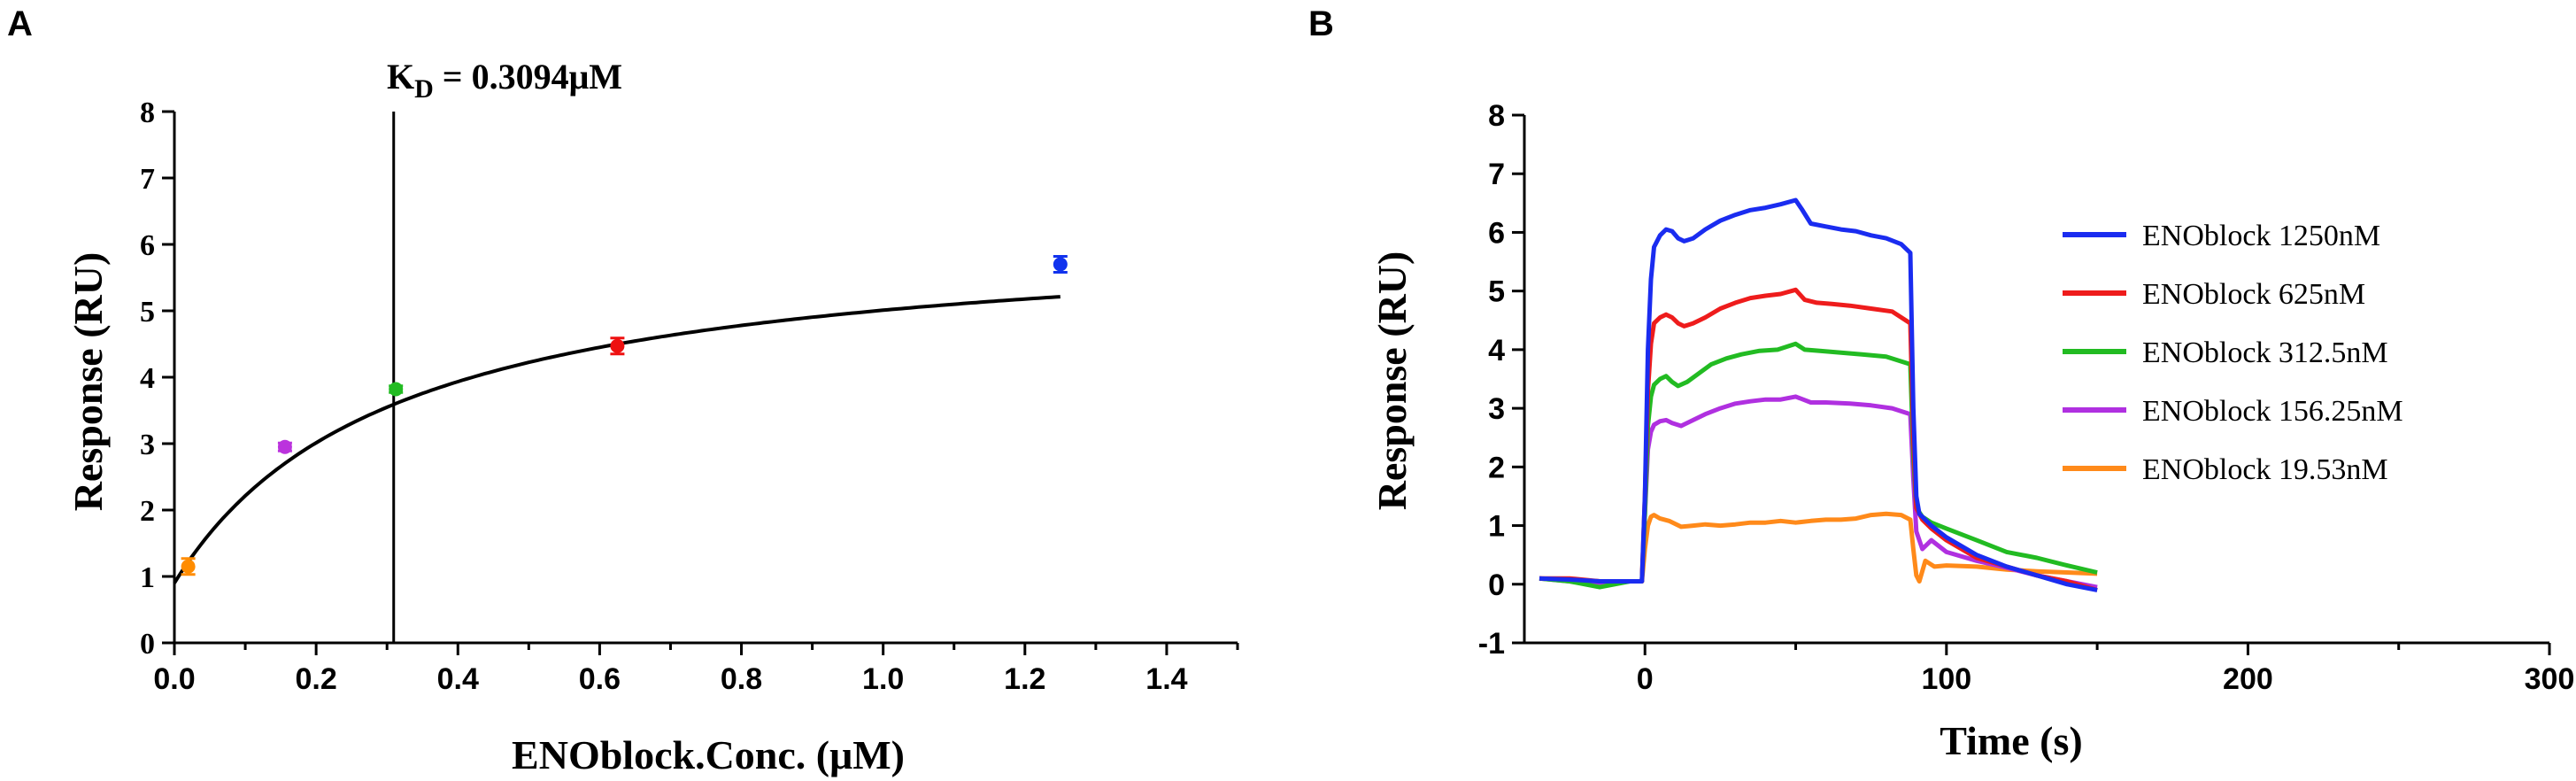 The image size is (2576, 781). Describe the element at coordinates (1496, 116) in the screenshot. I see `panel-b-y-tick-label: 8` at that location.